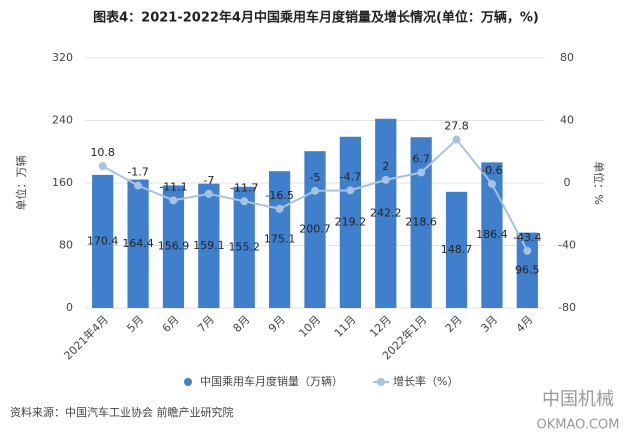 Image resolution: width=632 pixels, height=438 pixels. I want to click on y-tick-label: 240, so click(62, 120).